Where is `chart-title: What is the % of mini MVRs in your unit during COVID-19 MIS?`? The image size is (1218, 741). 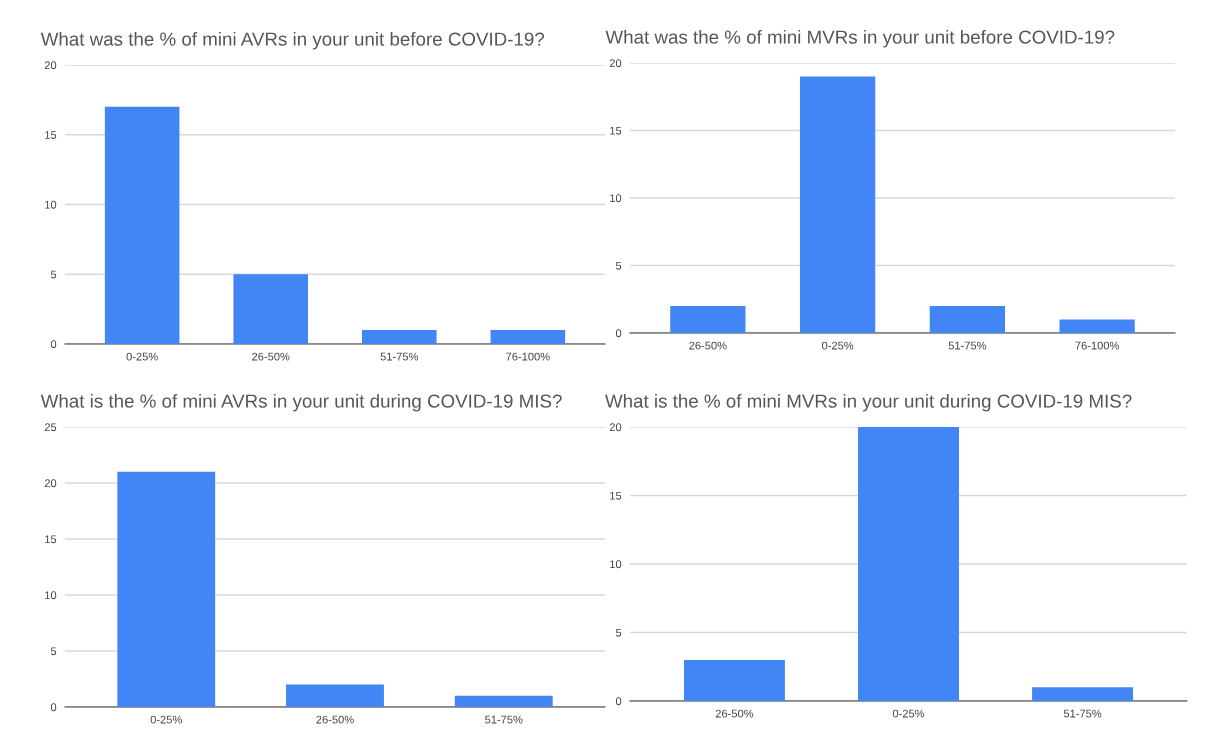
chart-title: What is the % of mini MVRs in your unit during COVID-19 MIS? is located at coordinates (868, 402).